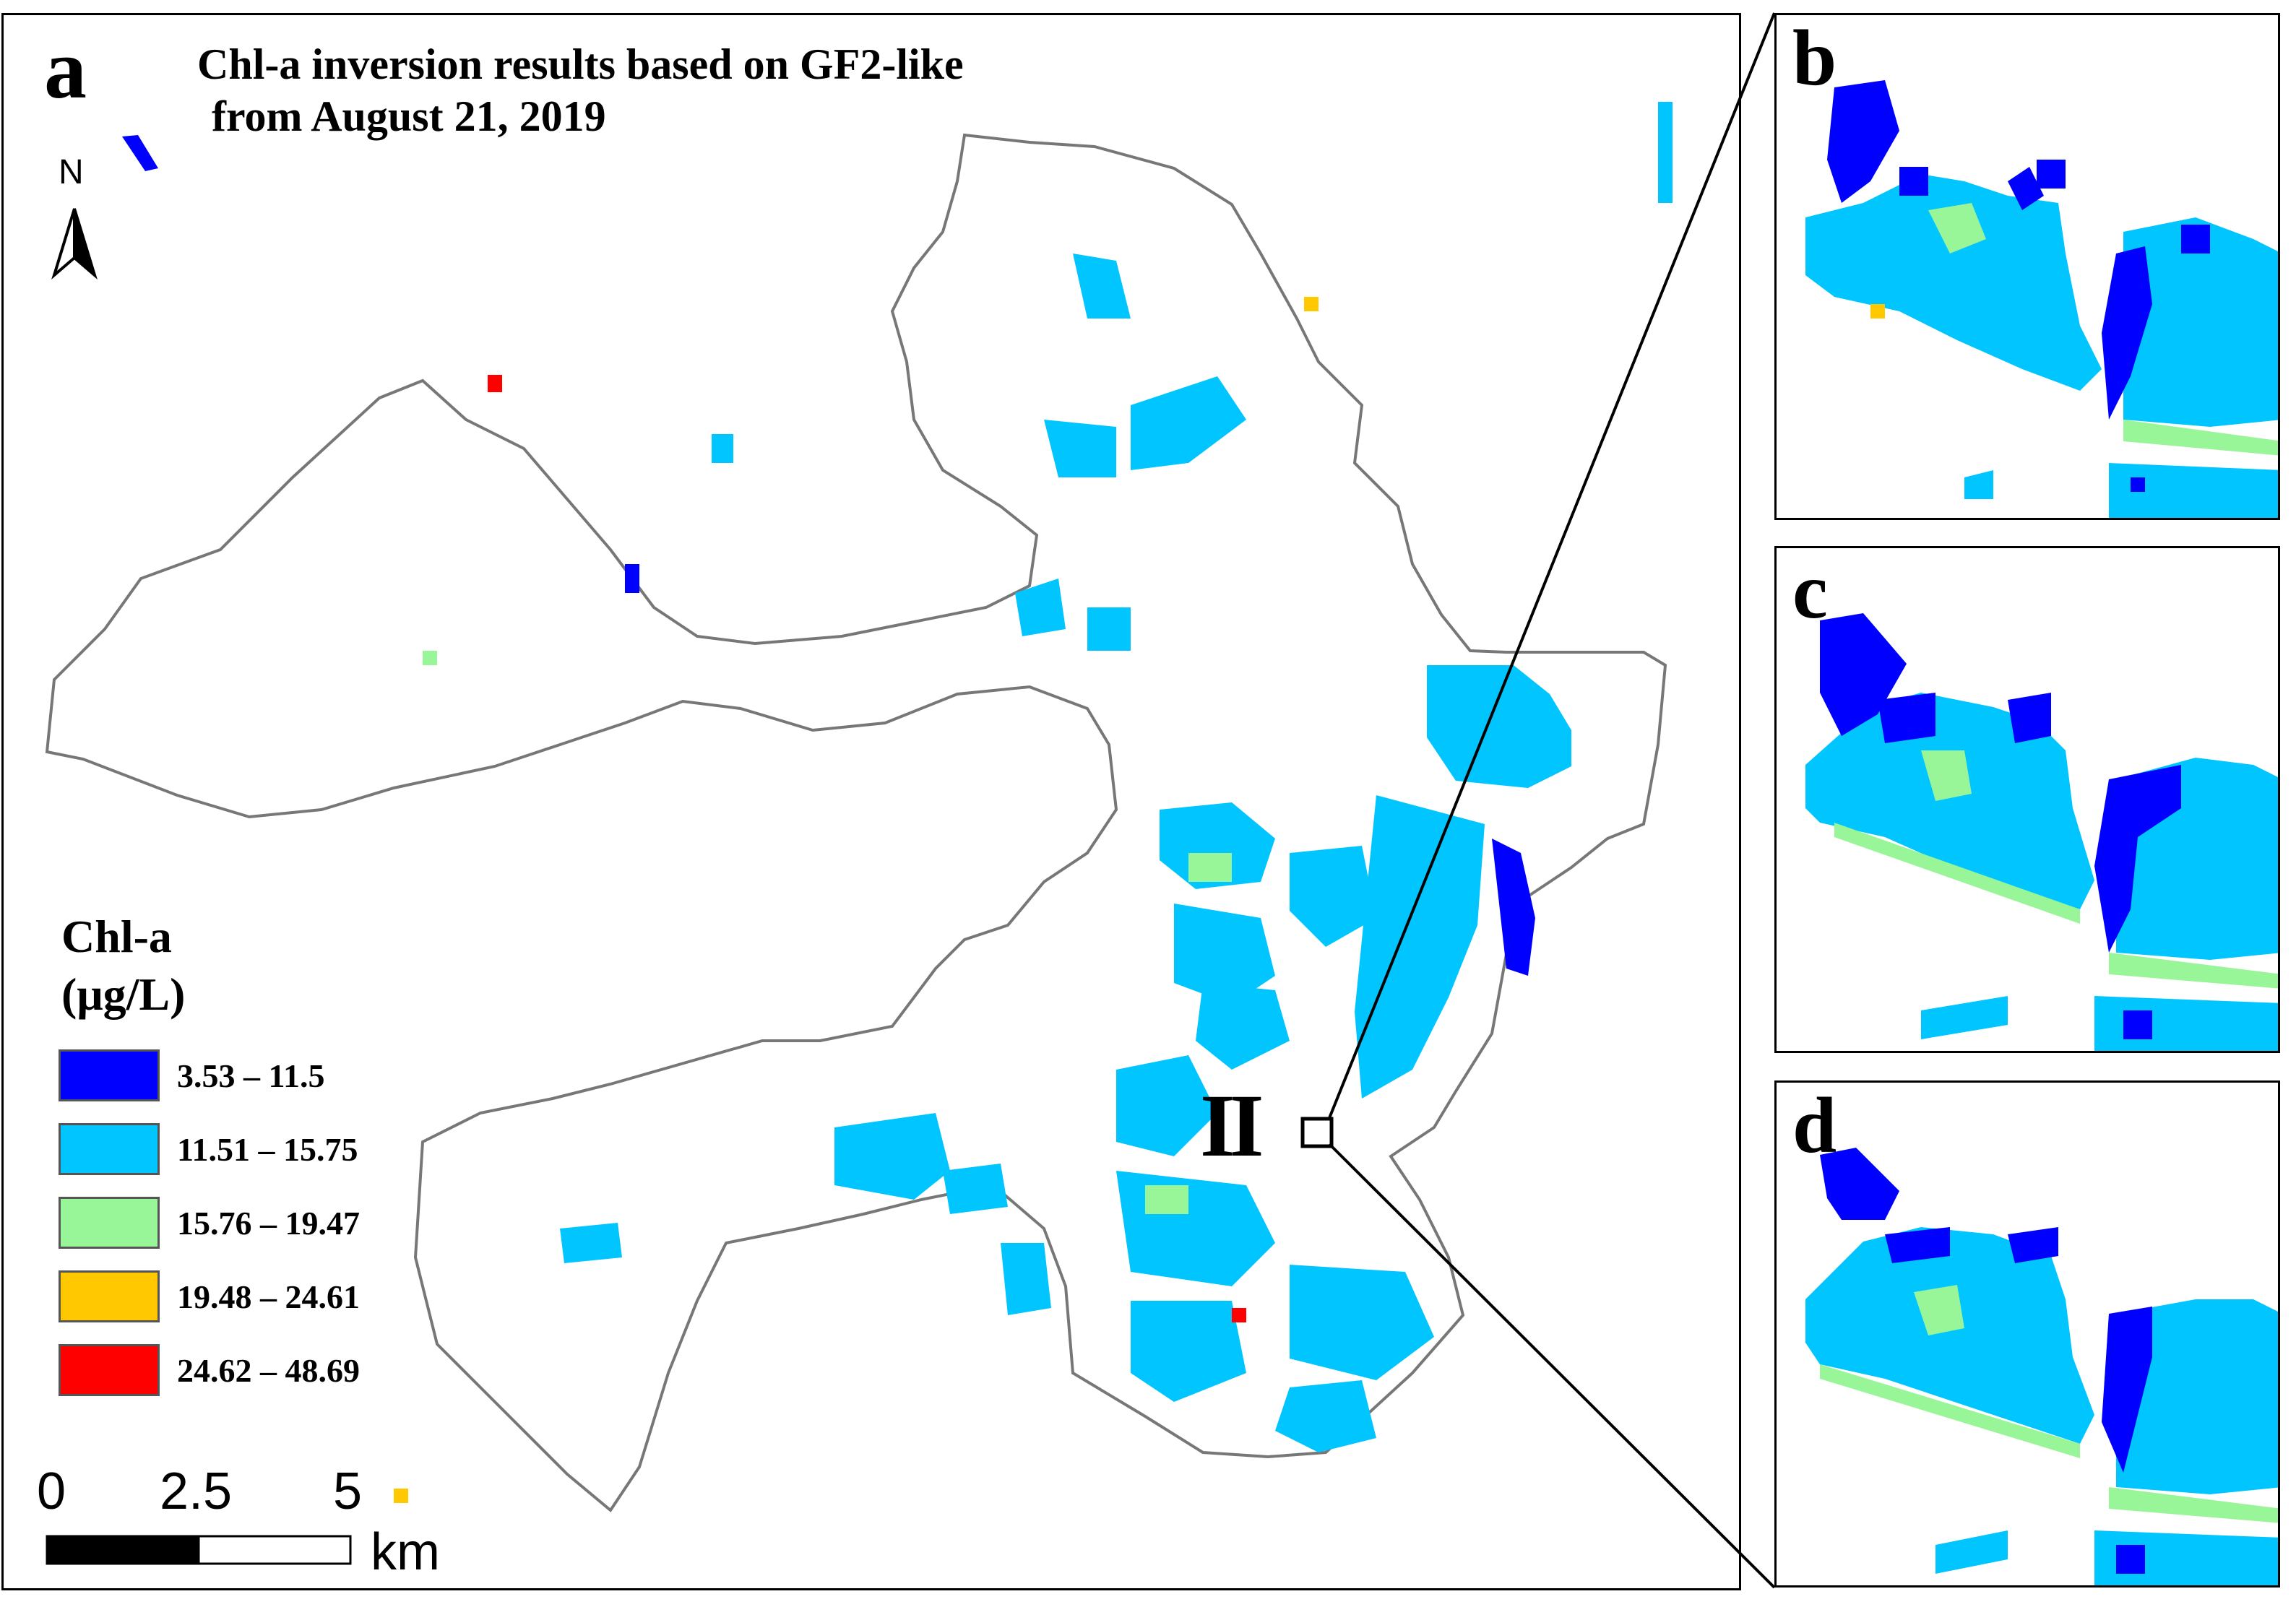 This screenshot has height=1607, width=2296. Describe the element at coordinates (1317, 1132) in the screenshot. I see `site-marker-box` at that location.